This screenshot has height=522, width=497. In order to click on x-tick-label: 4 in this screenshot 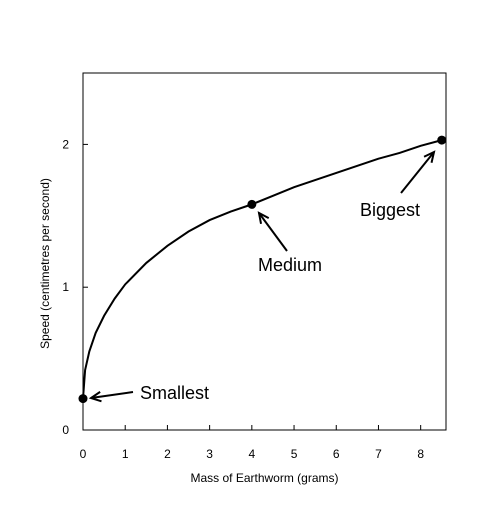, I will do `click(251, 454)`.